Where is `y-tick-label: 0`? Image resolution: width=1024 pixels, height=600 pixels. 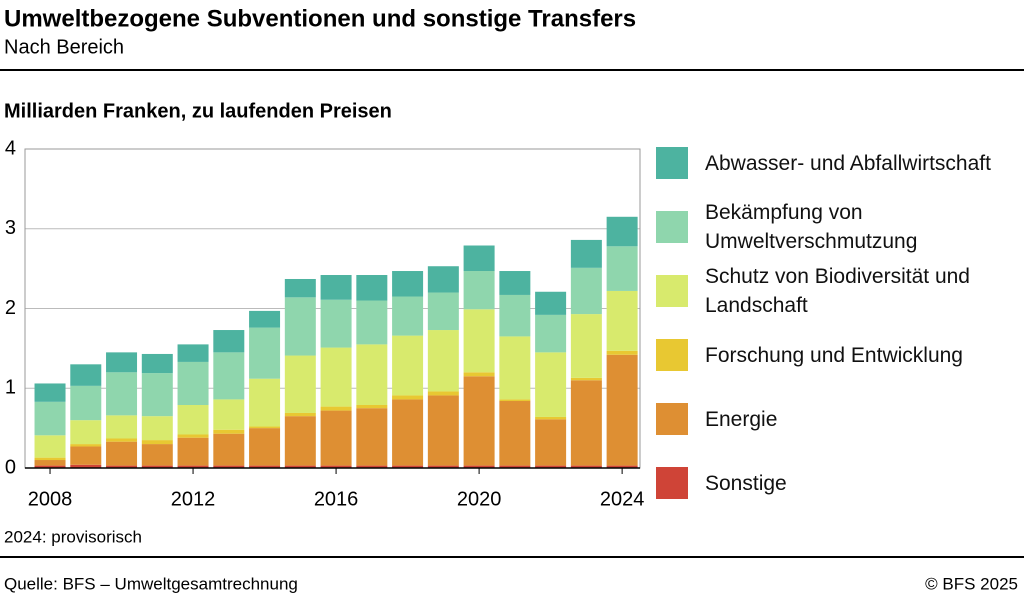 y-tick-label: 0 is located at coordinates (10, 467).